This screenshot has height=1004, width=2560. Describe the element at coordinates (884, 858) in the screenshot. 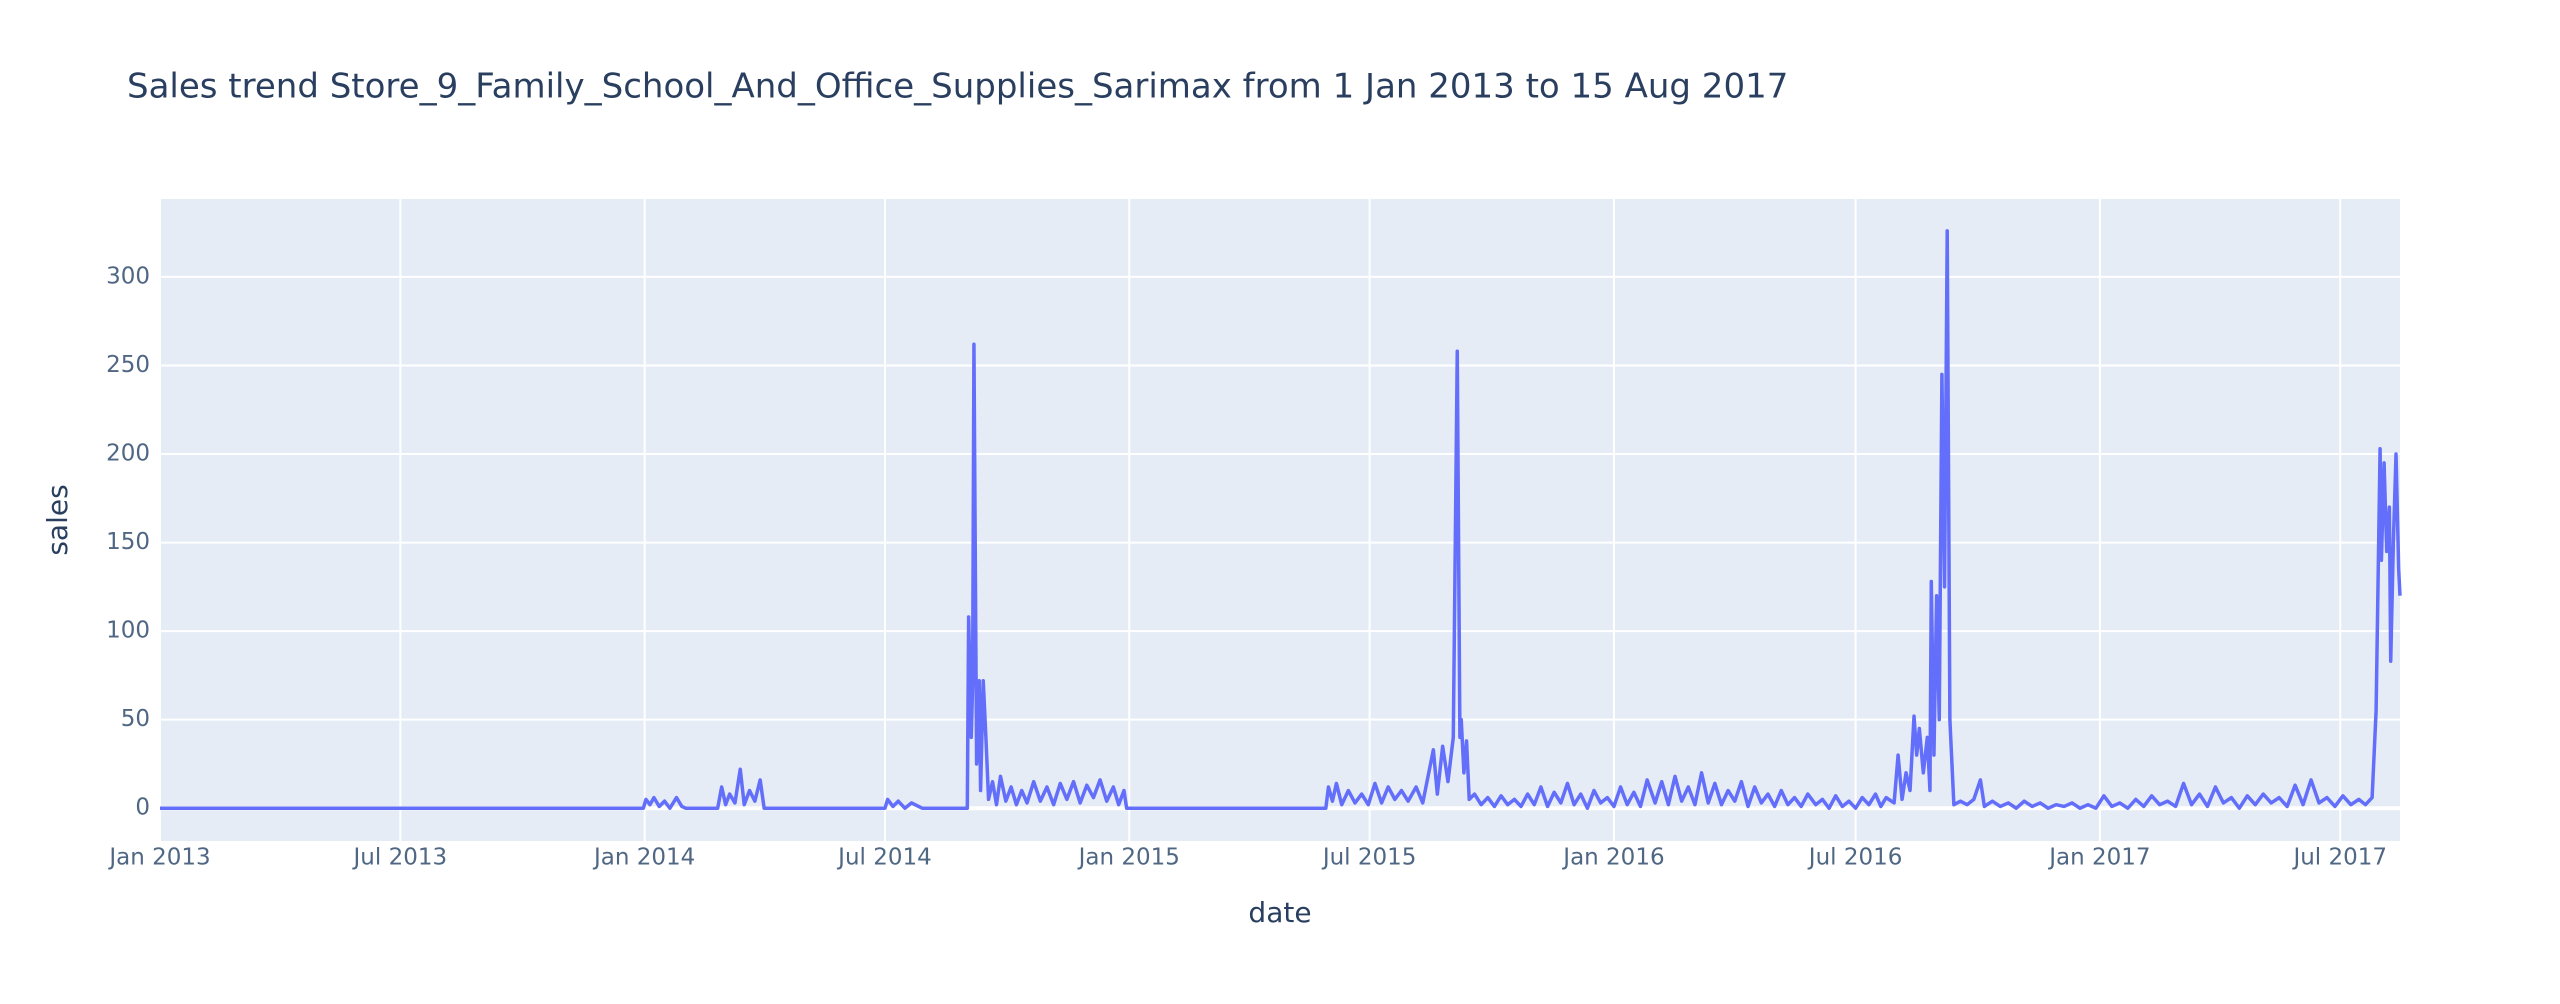

I see `x-tick-label: Jul 2014` at that location.